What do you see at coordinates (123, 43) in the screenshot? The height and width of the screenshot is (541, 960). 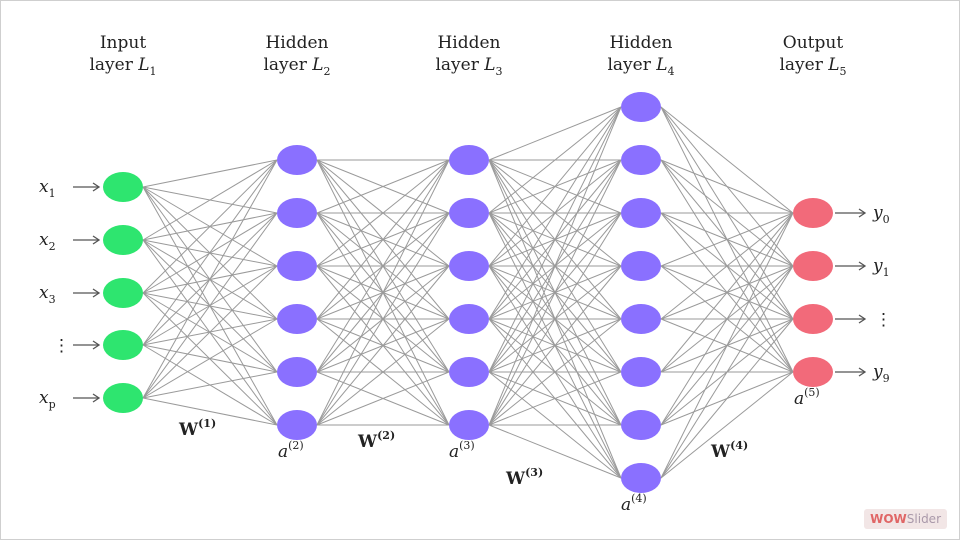 I see `layer-title: Input` at bounding box center [123, 43].